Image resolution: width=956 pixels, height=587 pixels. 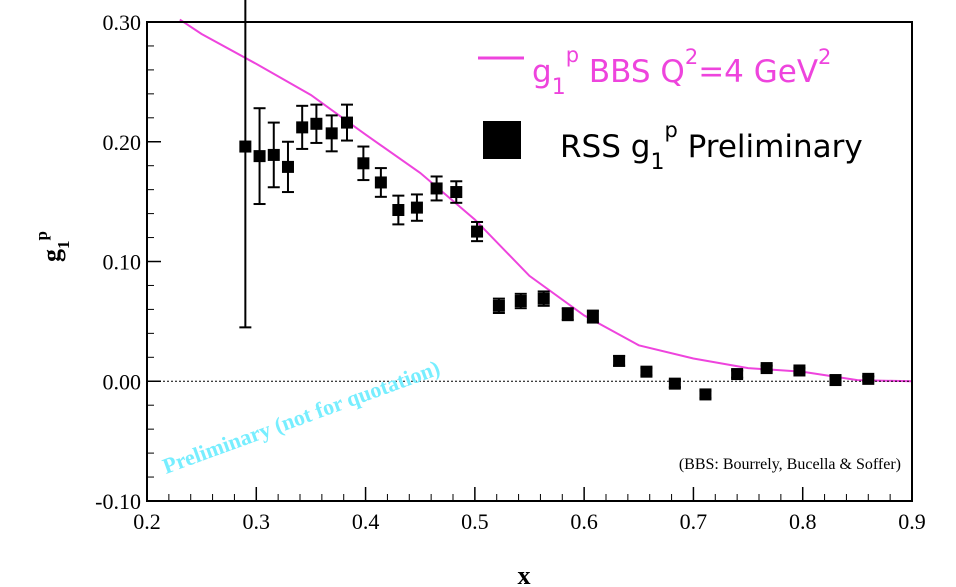 I want to click on y-tick-label: 0.20, so click(x=122, y=142).